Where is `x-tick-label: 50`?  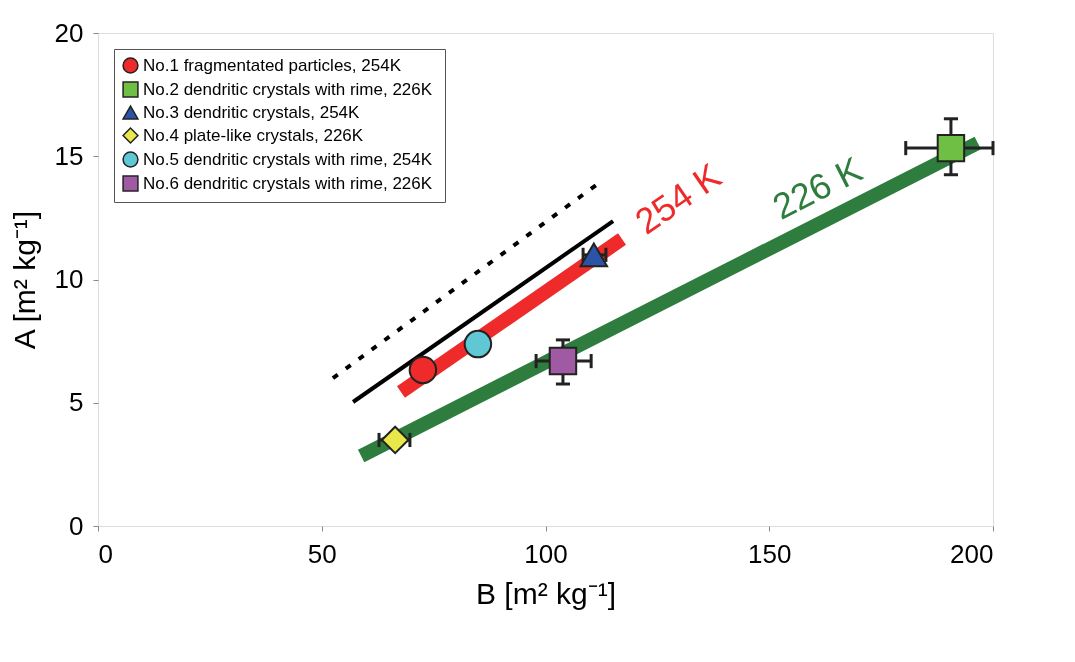 x-tick-label: 50 is located at coordinates (322, 553).